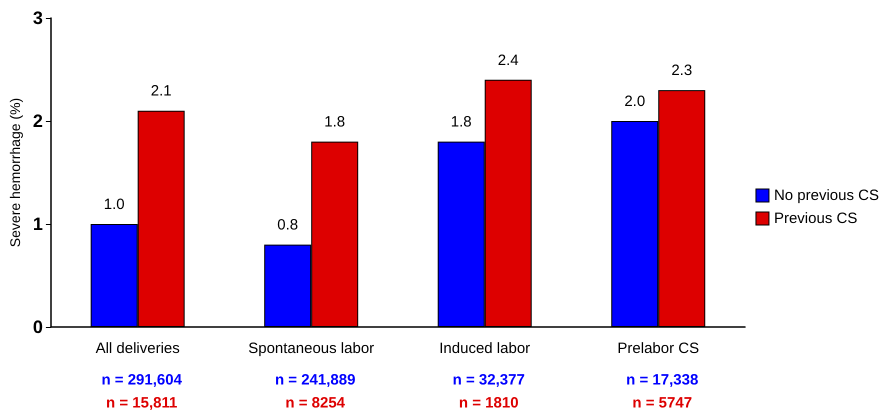 This screenshot has width=892, height=414. What do you see at coordinates (114, 204) in the screenshot?
I see `data-label: 1.0` at bounding box center [114, 204].